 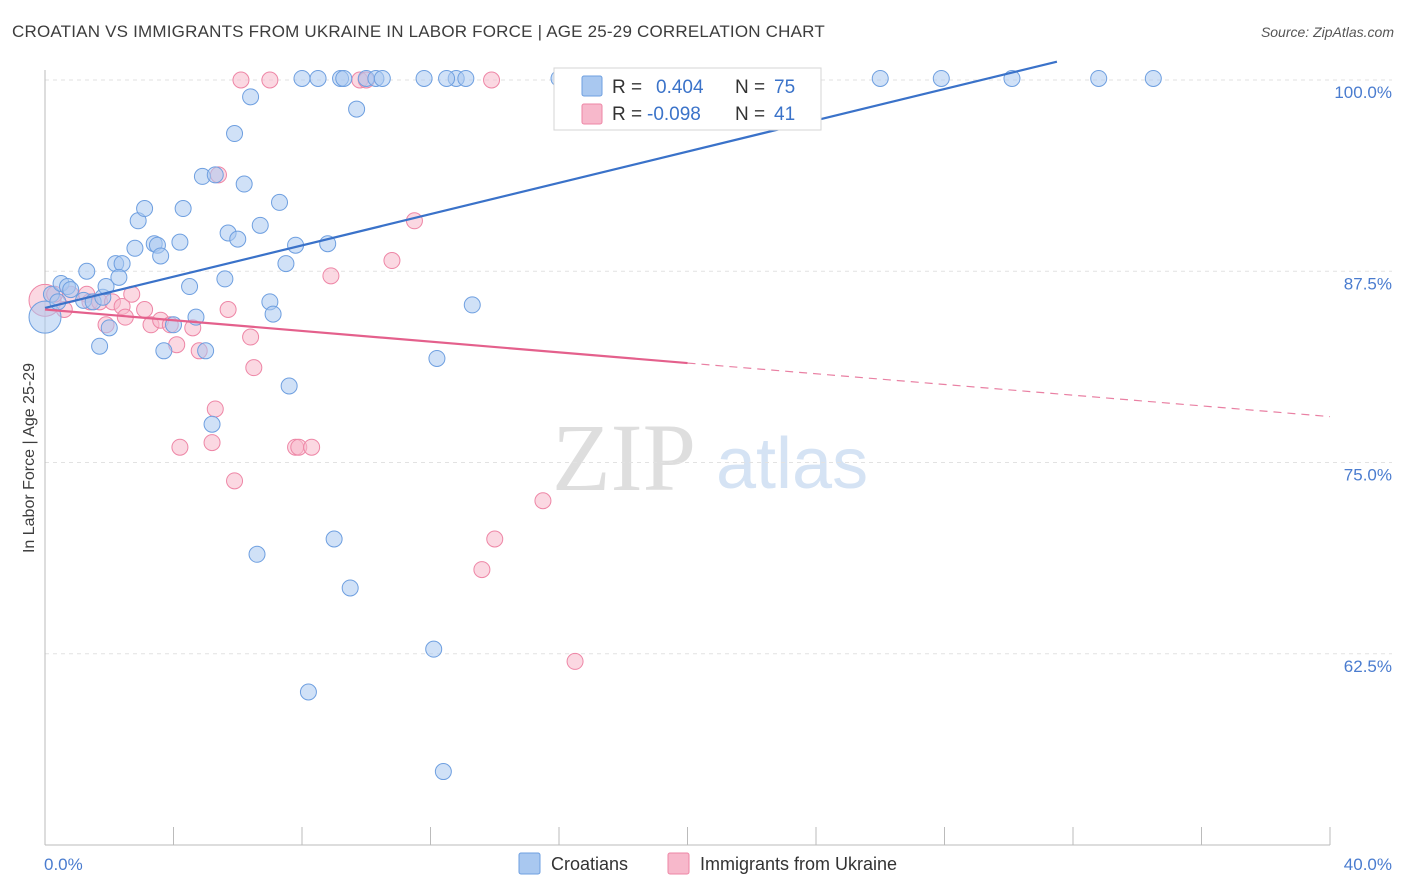 I want to click on stats-n-label-croatians: N =, so click(x=750, y=87).